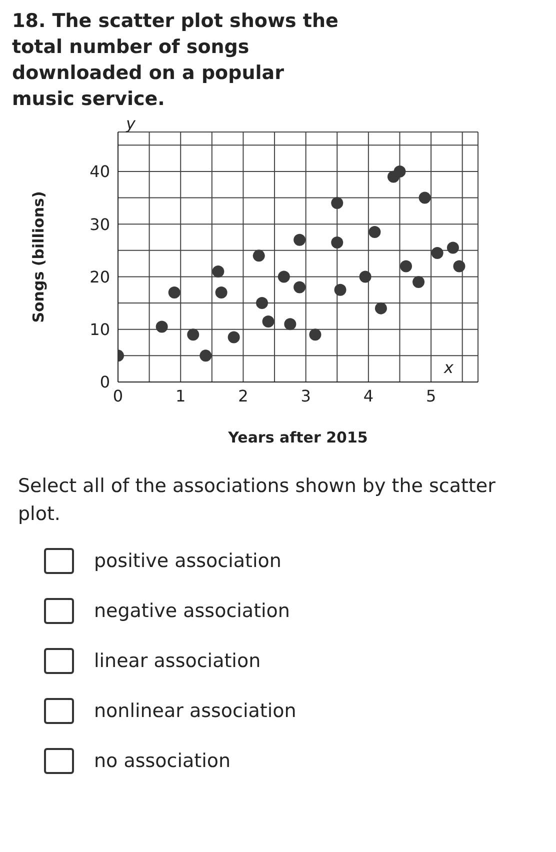  What do you see at coordinates (118, 396) in the screenshot?
I see `x-tick-label: 0` at bounding box center [118, 396].